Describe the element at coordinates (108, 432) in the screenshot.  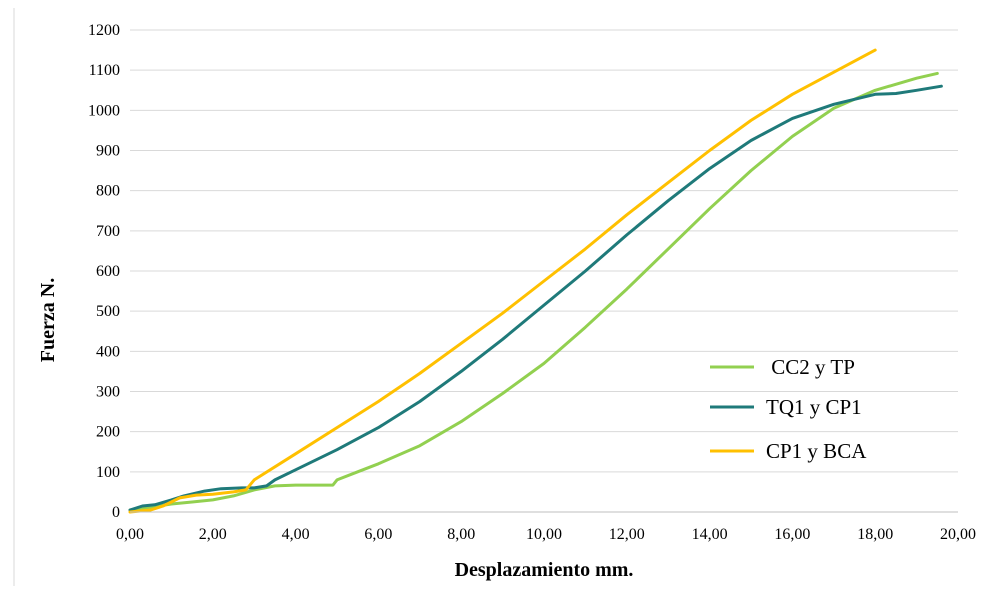
I see `y-tick-label: 200` at that location.